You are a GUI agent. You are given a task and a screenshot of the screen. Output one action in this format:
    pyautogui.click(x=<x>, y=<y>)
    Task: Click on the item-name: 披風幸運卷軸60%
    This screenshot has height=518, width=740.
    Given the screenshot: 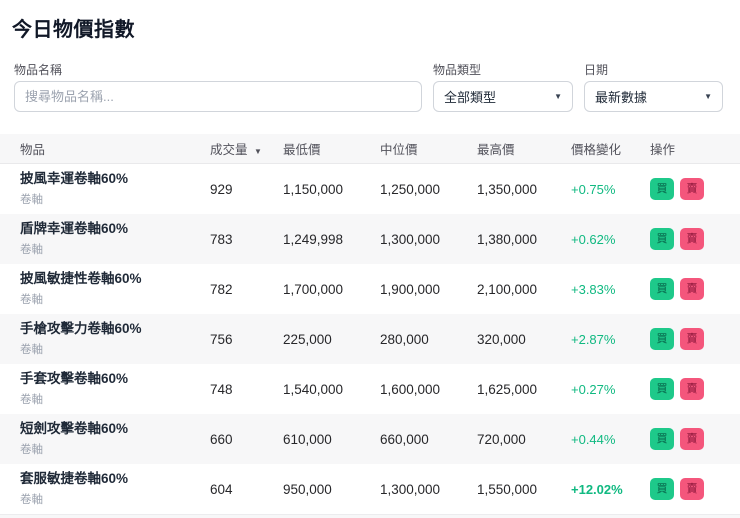 What is the action you would take?
    pyautogui.click(x=74, y=179)
    